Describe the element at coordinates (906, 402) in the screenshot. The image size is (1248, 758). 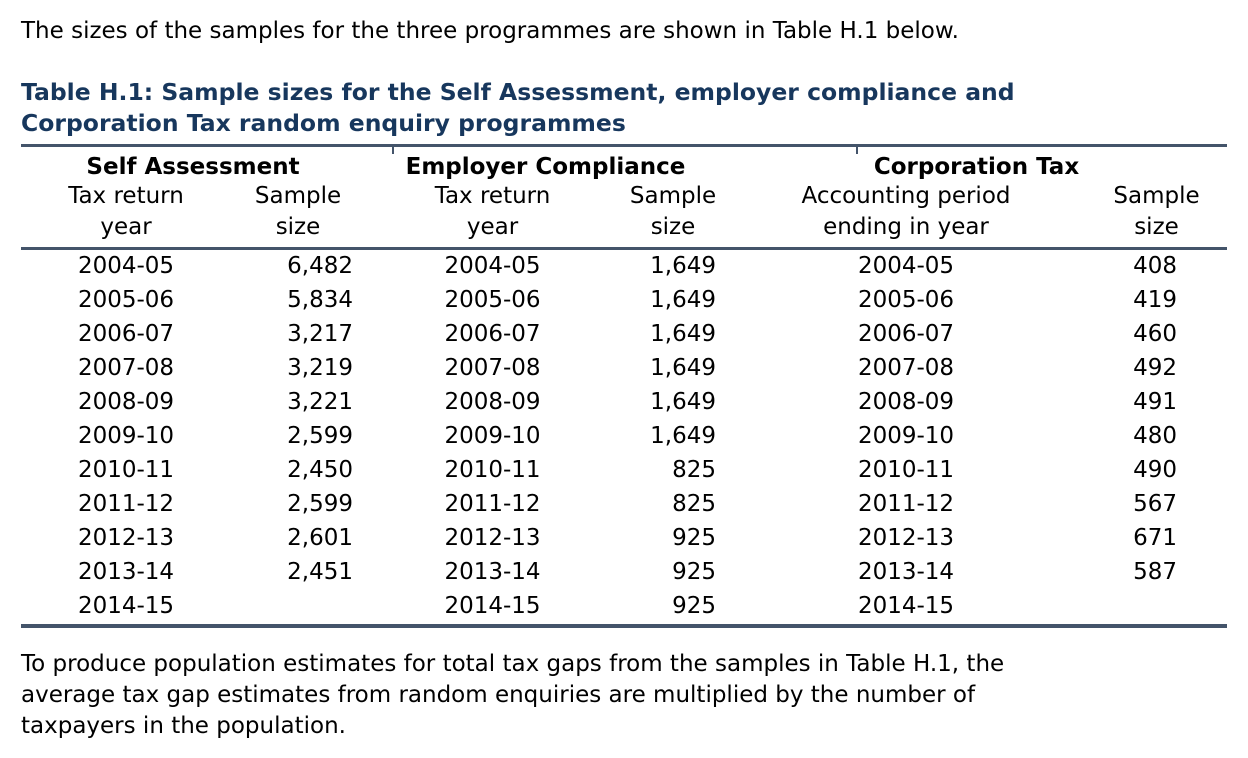
I see `ct-accounting-period-cell: 2008-09` at that location.